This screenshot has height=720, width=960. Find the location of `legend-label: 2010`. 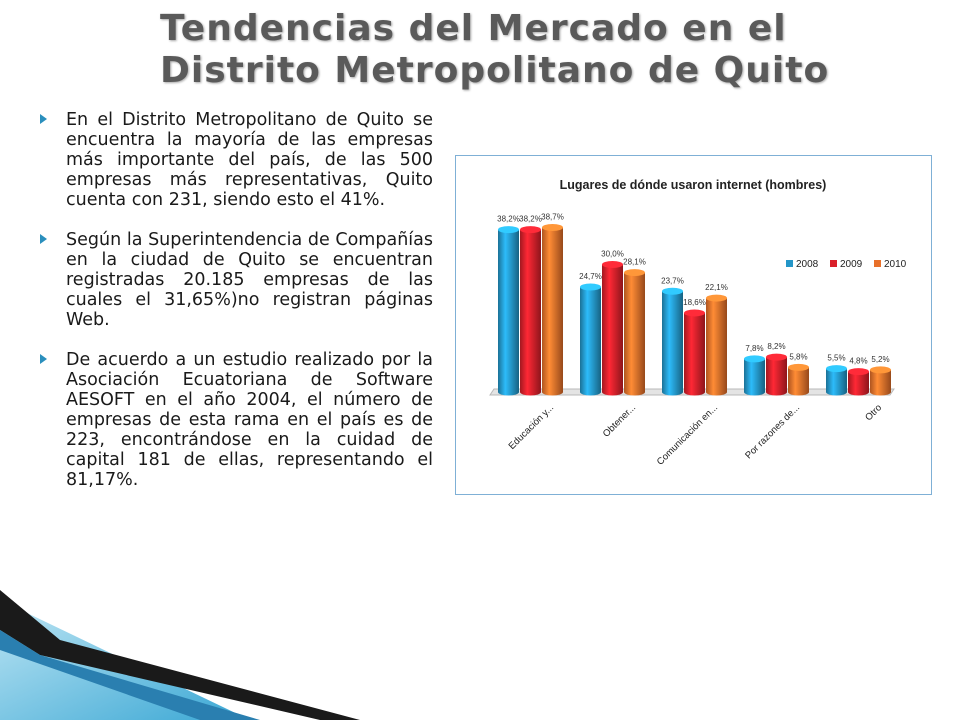

legend-label: 2010 is located at coordinates (895, 264).